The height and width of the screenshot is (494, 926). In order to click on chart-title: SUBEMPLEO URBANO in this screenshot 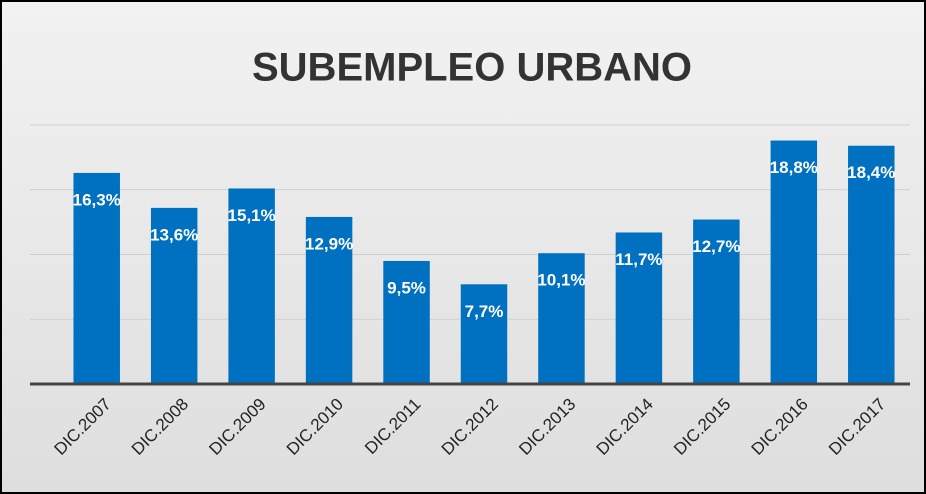, I will do `click(472, 68)`.